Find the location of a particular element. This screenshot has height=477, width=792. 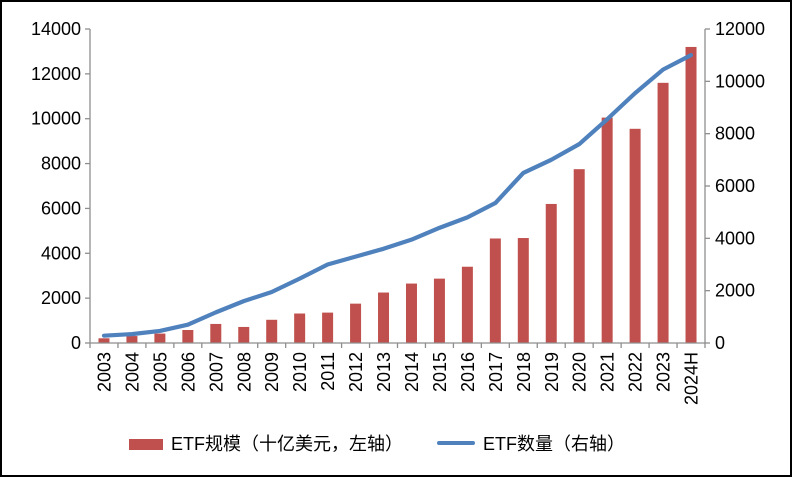

legend-swatch-etf-scale is located at coordinates (146, 444).